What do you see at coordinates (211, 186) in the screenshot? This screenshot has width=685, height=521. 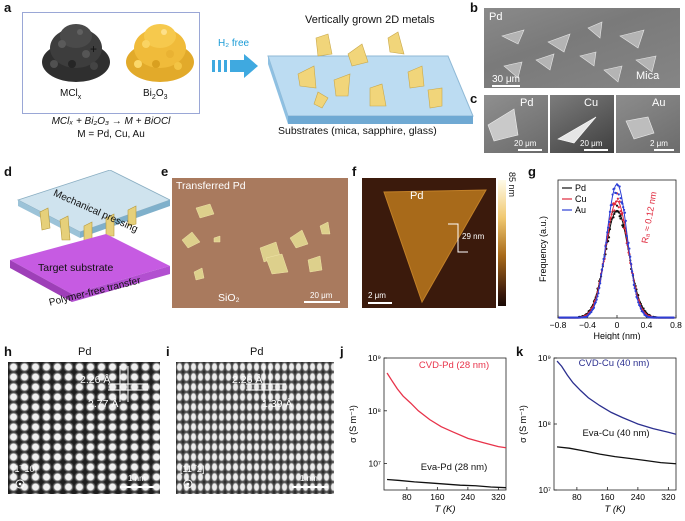 I see `optical-e-title: Transferred Pd` at bounding box center [211, 186].